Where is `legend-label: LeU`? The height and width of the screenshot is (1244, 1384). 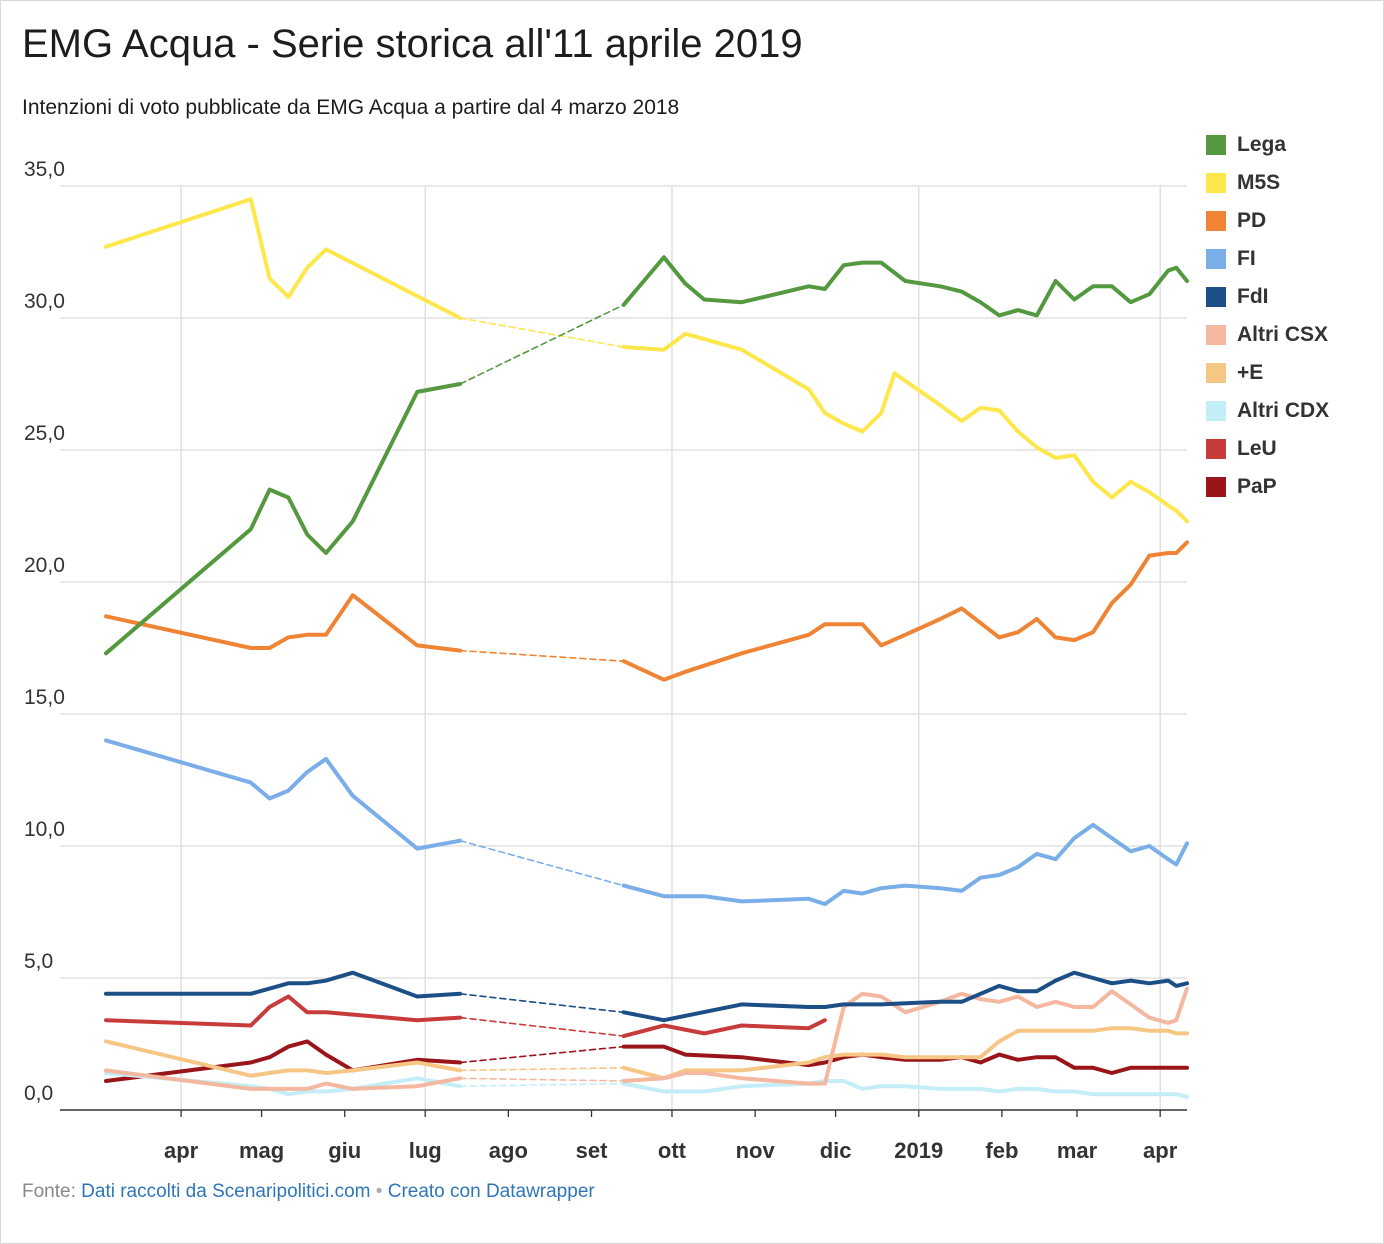
legend-label: LeU is located at coordinates (1257, 448).